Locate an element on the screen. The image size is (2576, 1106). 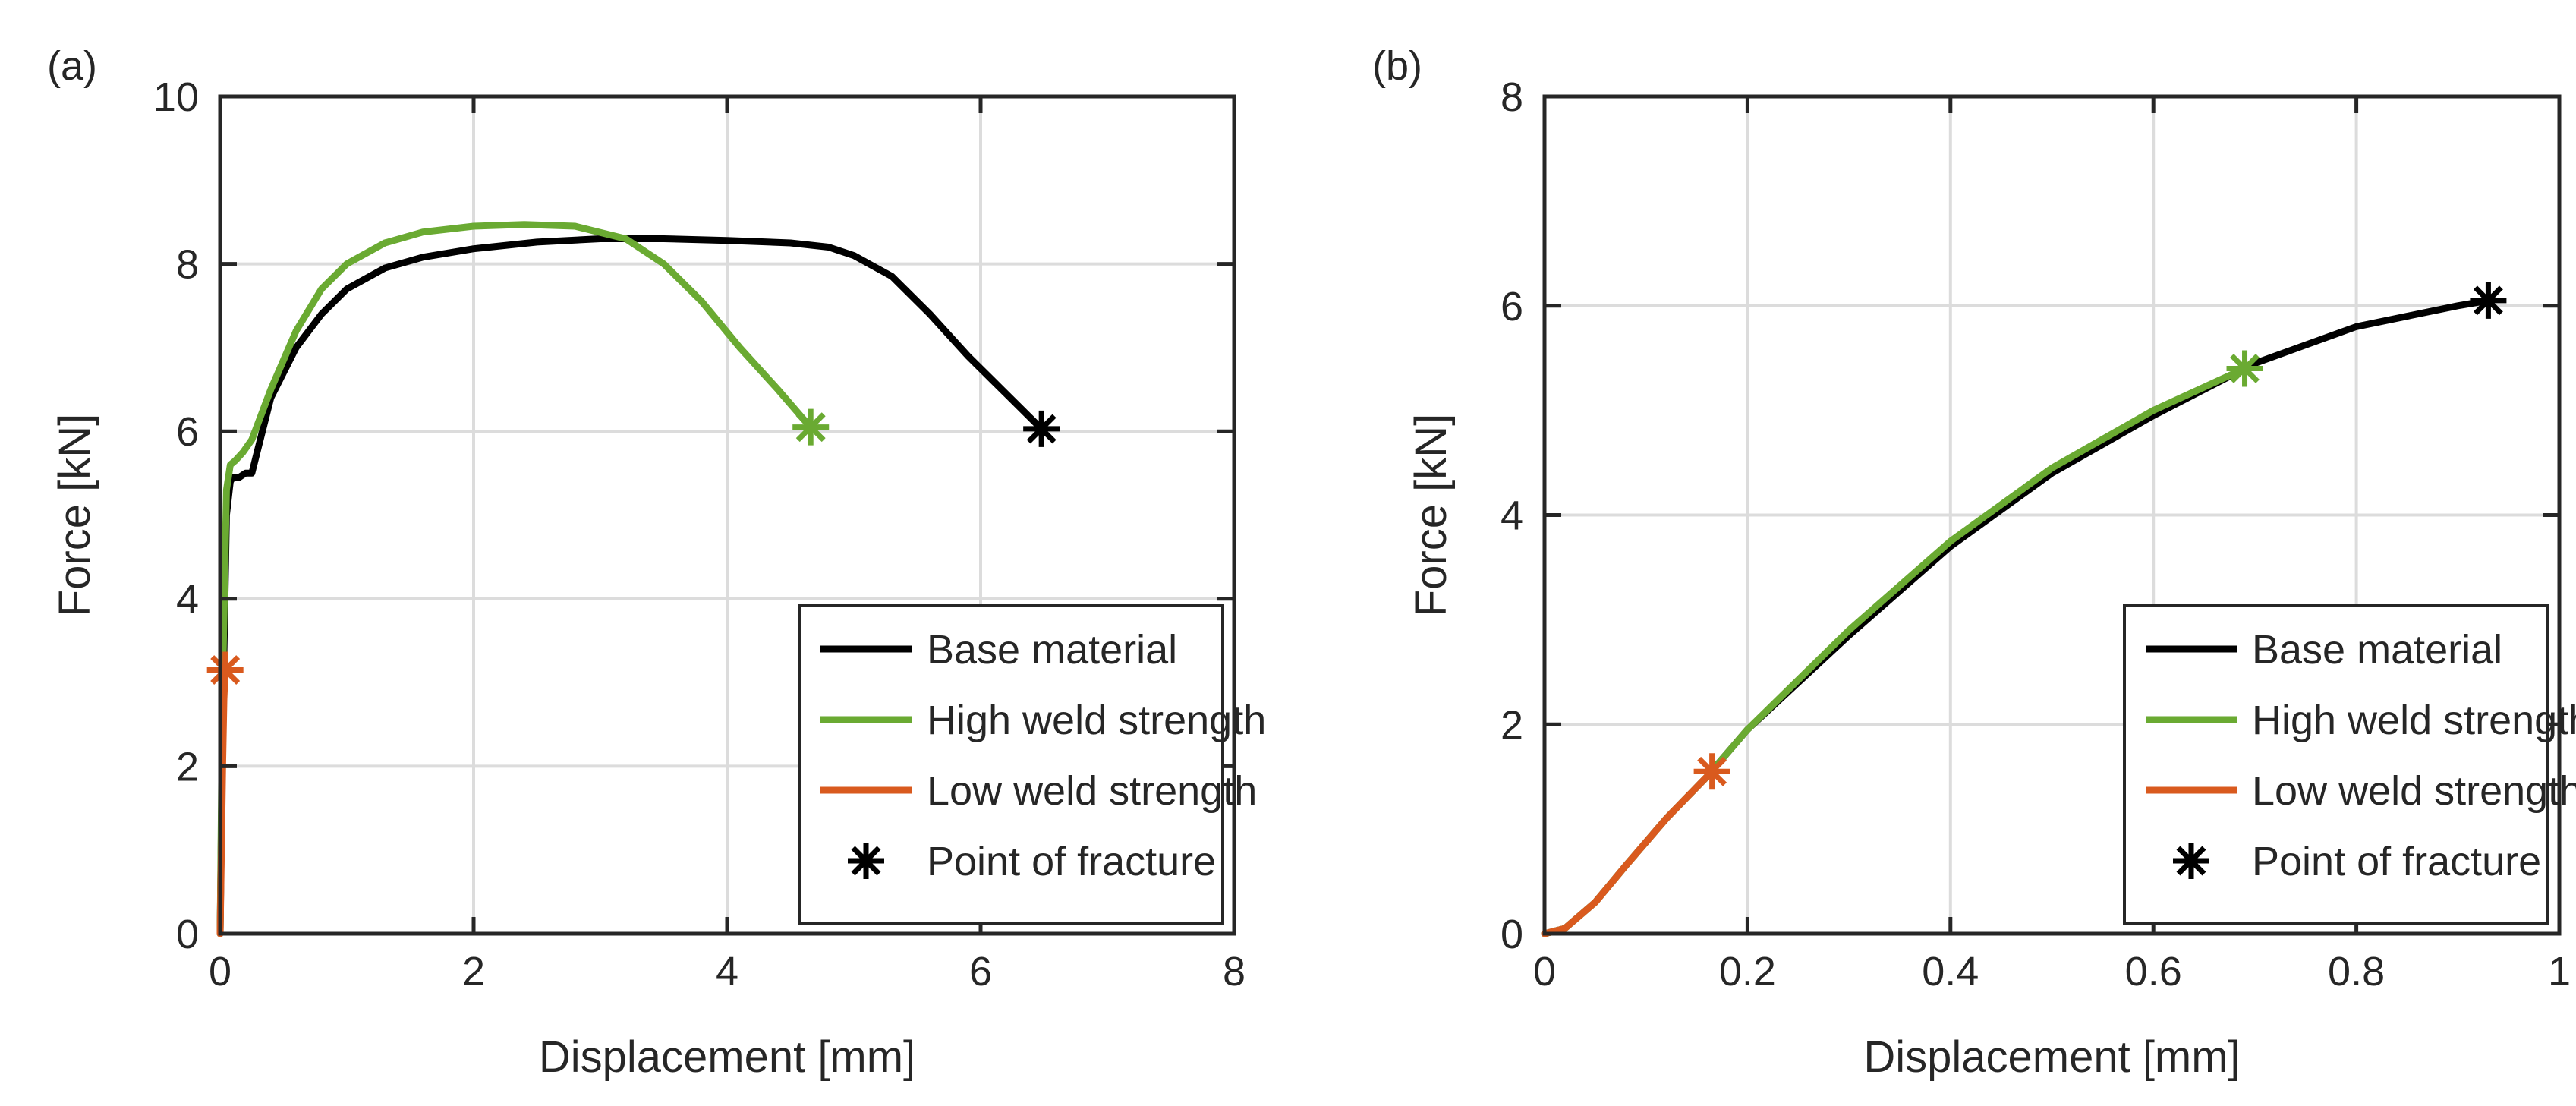
x-tick-label: 0.8 is located at coordinates (2356, 972).